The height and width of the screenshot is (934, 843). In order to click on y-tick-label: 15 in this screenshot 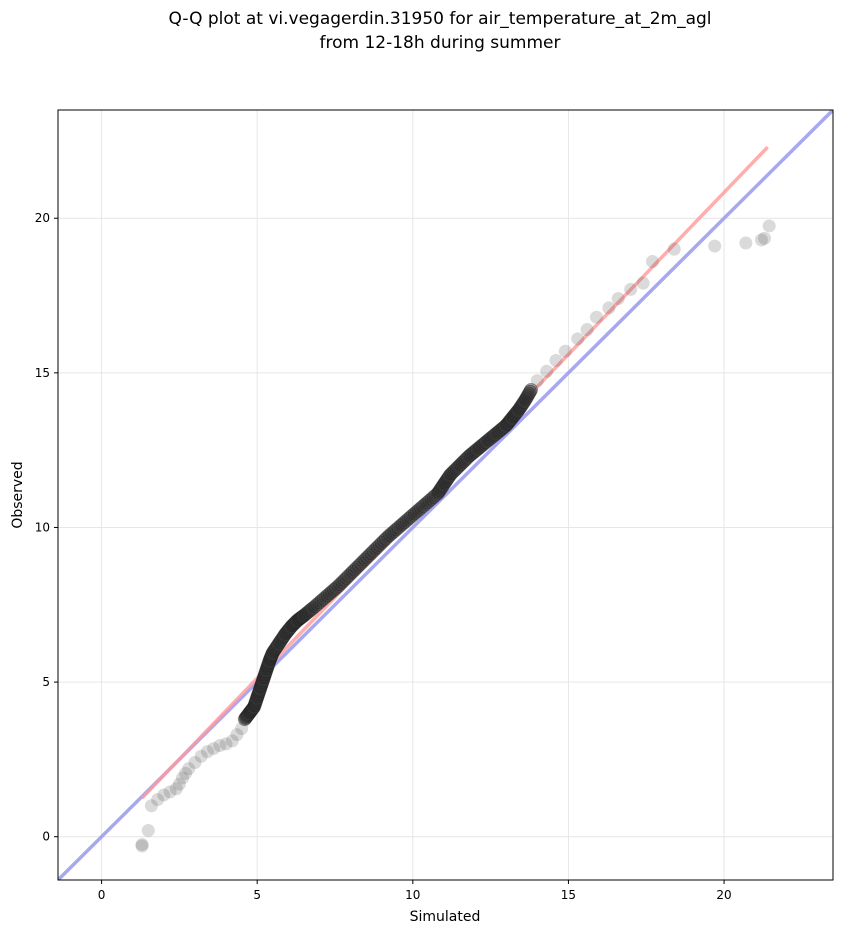, I will do `click(42, 373)`.